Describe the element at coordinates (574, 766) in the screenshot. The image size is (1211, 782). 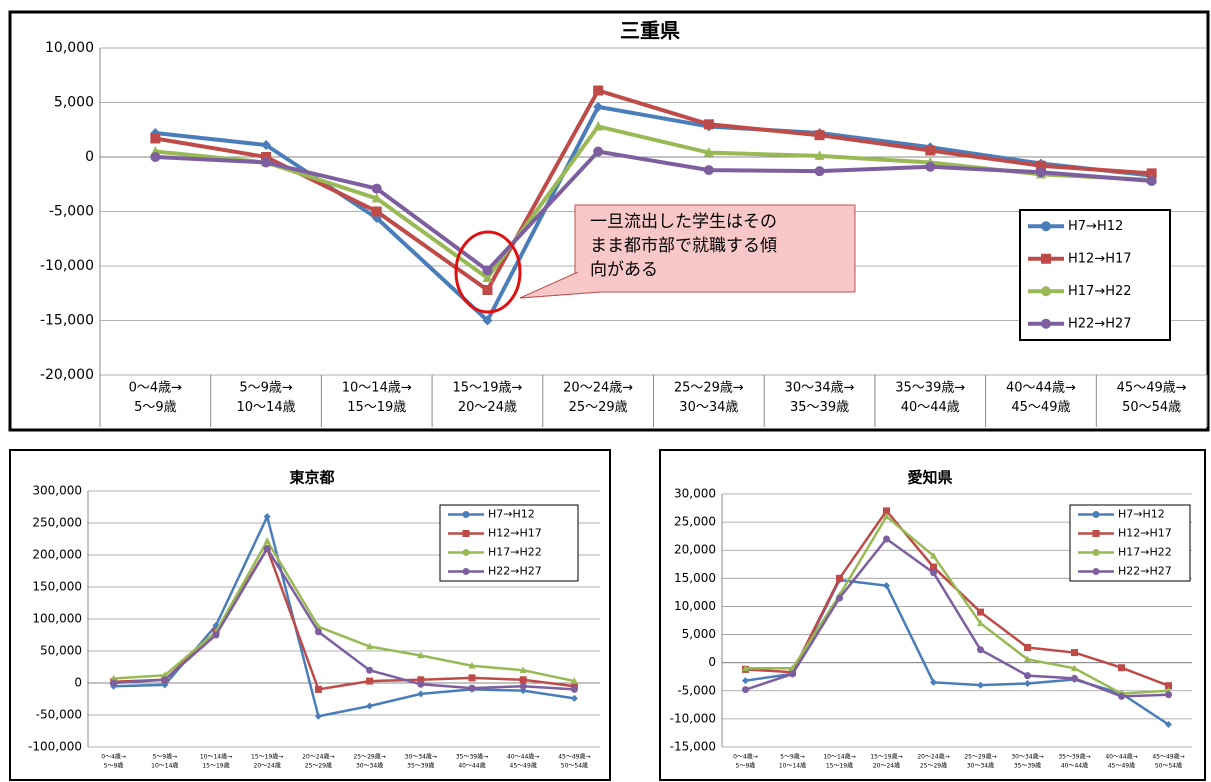
I see `x-tick-label: 50～54歳` at that location.